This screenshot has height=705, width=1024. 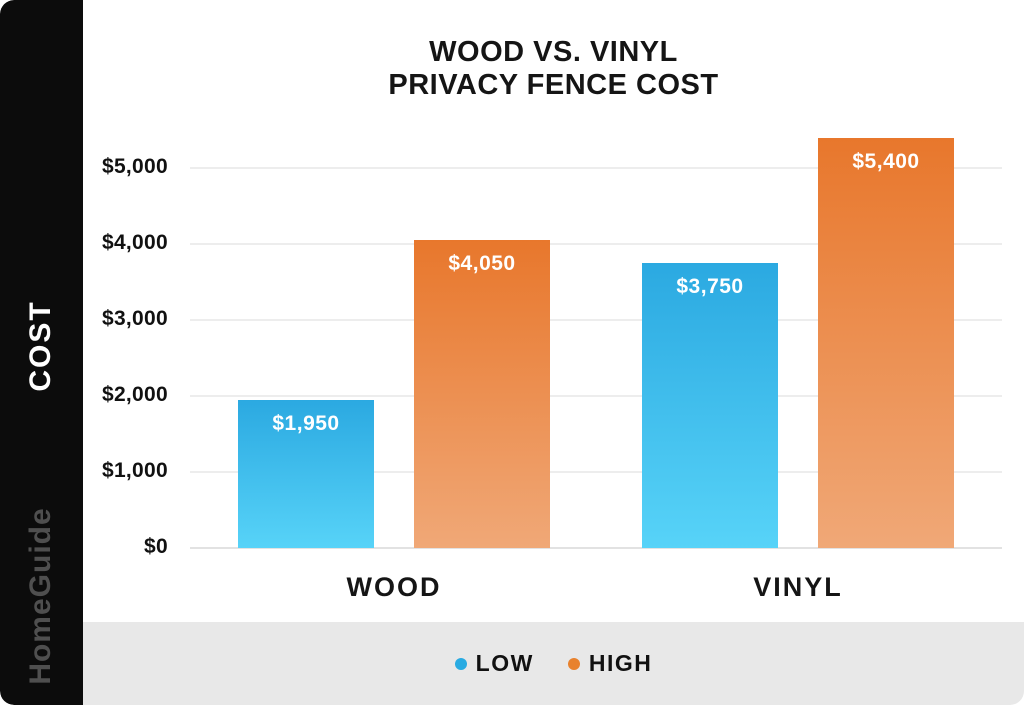 I want to click on x-axis-label-wood: WOOD, so click(x=394, y=587).